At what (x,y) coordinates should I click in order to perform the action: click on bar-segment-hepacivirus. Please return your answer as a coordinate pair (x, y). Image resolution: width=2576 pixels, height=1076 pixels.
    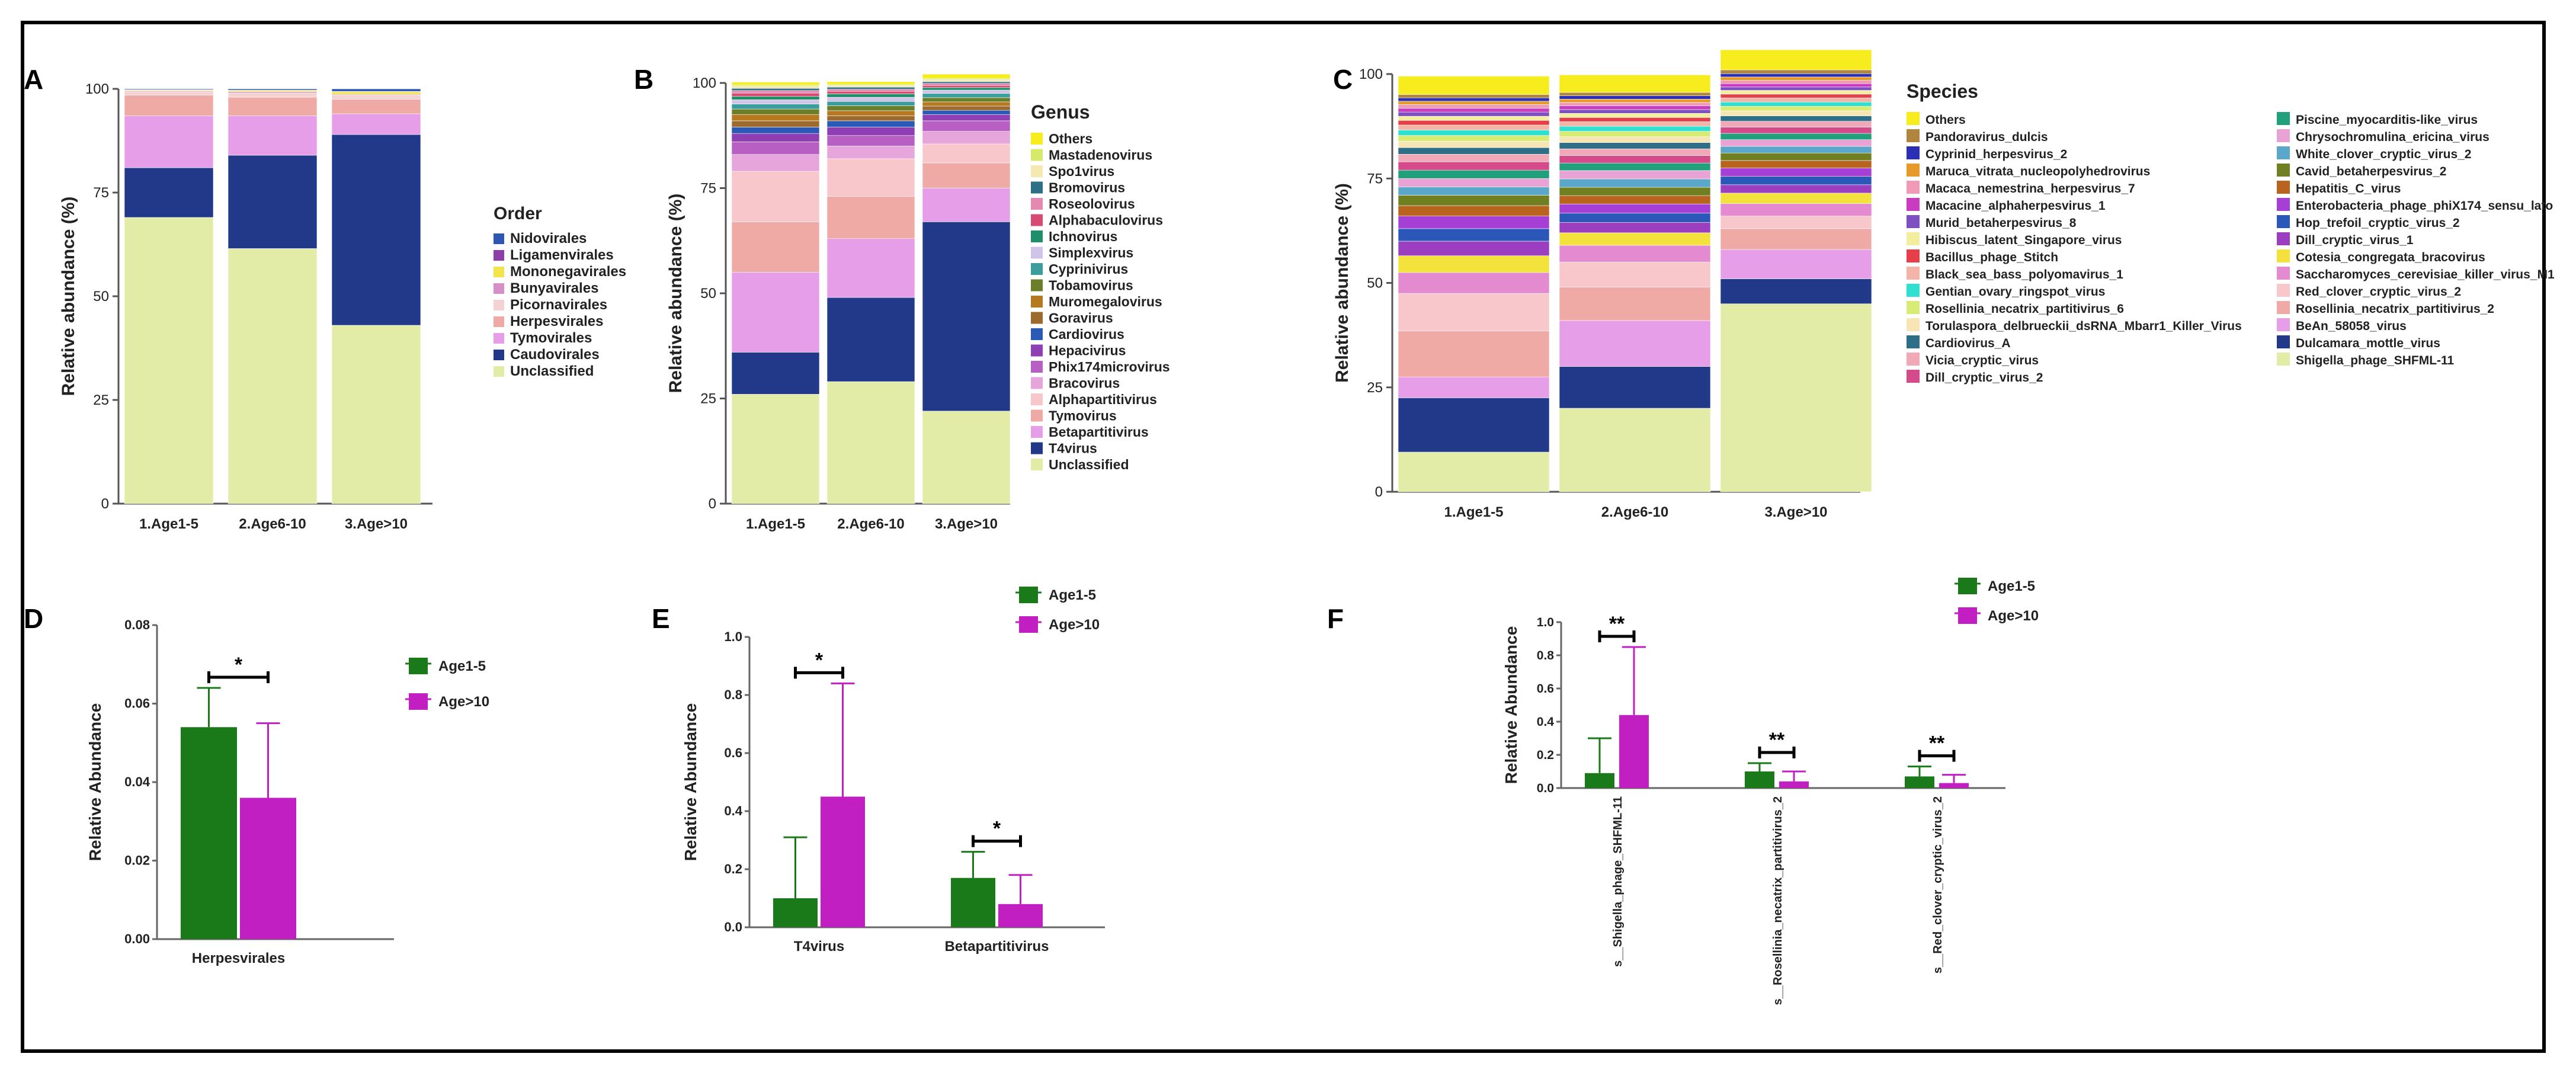
    Looking at the image, I should click on (775, 138).